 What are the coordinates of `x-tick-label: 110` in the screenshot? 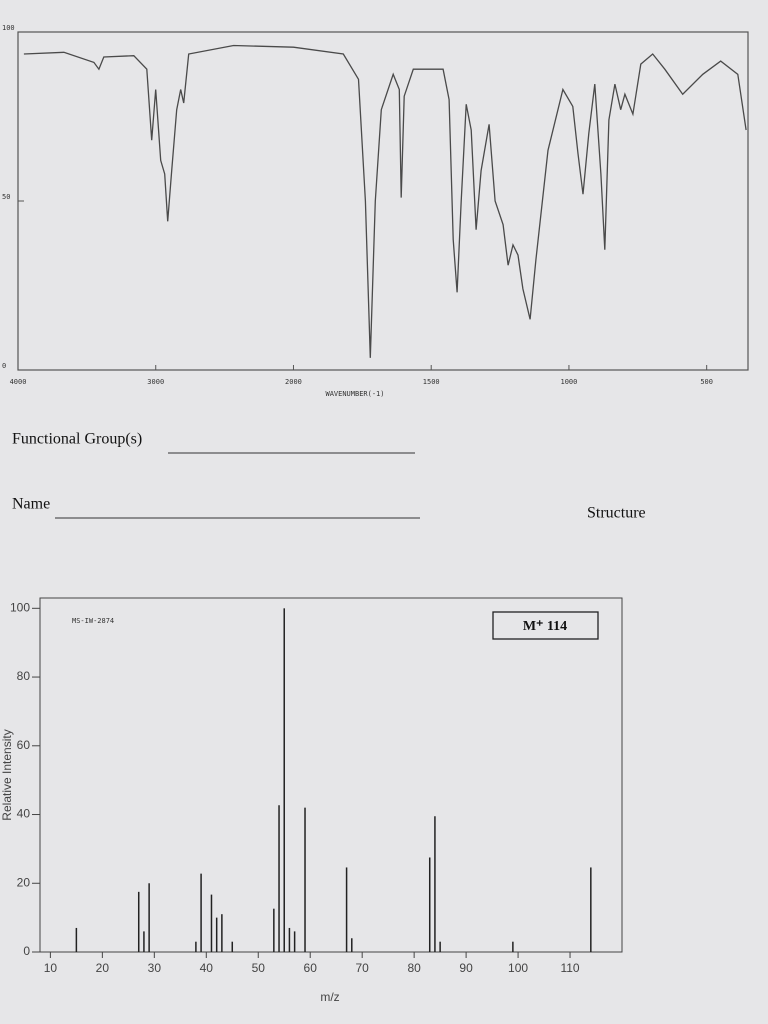 It's located at (569, 968).